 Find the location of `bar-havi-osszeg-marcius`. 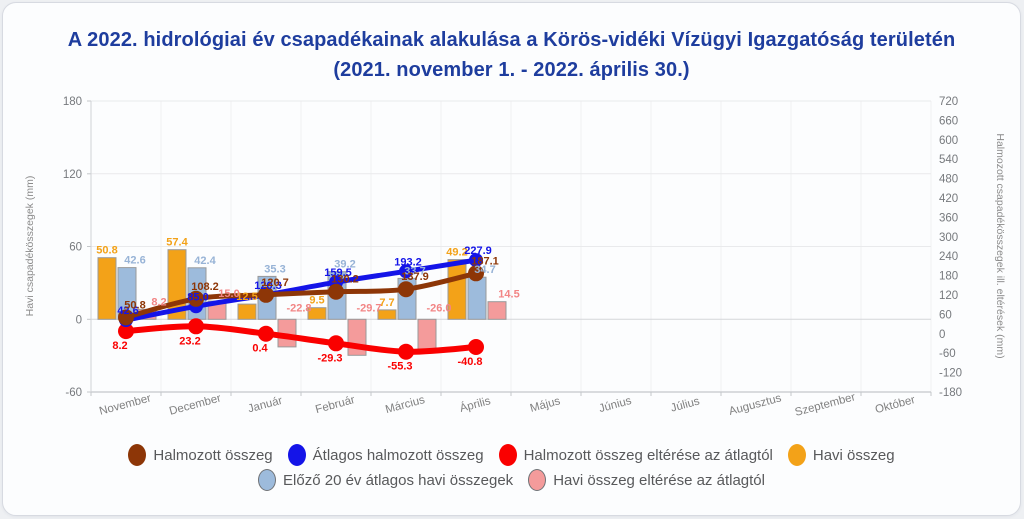

bar-havi-osszeg-marcius is located at coordinates (387, 314).